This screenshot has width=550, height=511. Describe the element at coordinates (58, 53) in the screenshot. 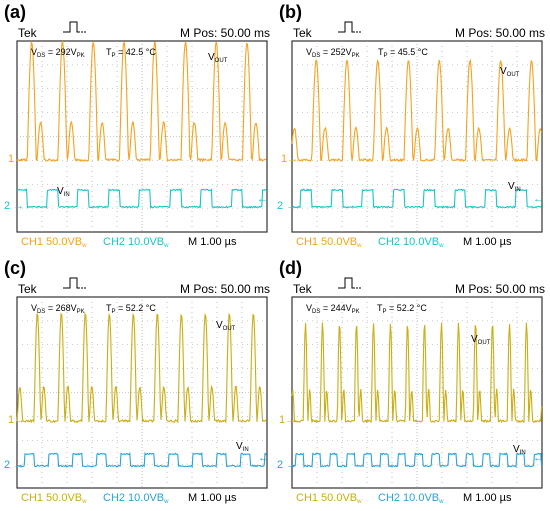

I see `vds-peak-readout: VDS = 292VPK` at that location.